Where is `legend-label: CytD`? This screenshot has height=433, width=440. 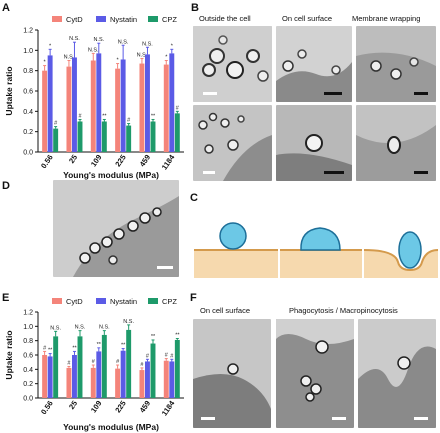
legend-label: CytD is located at coordinates (74, 19).